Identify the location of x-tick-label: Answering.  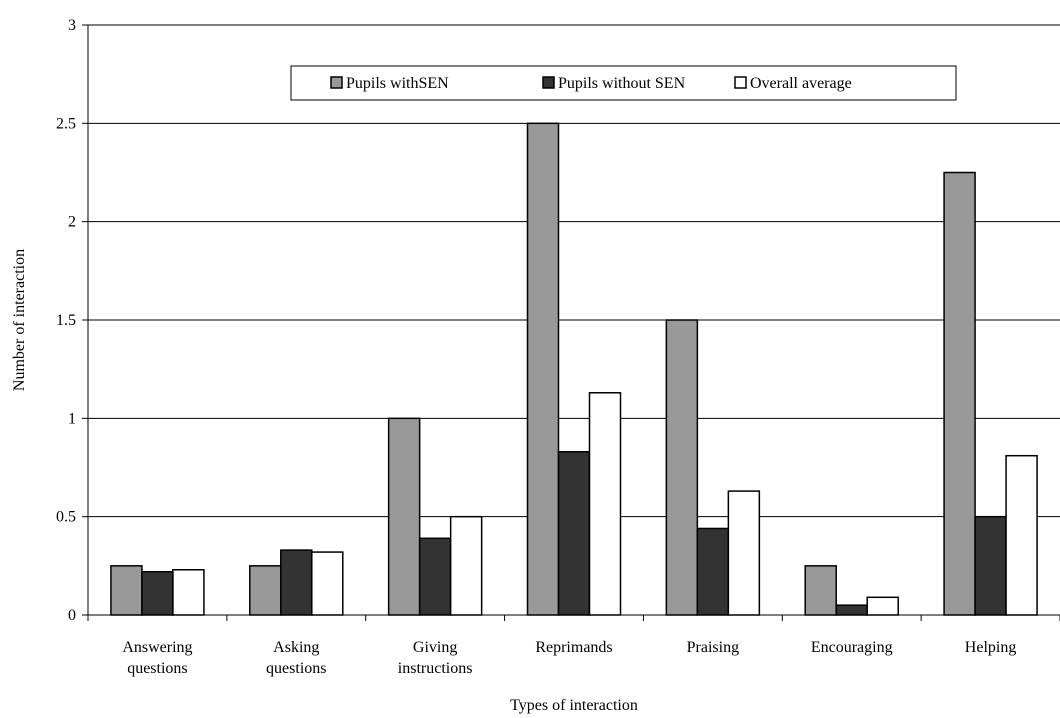
(157, 647).